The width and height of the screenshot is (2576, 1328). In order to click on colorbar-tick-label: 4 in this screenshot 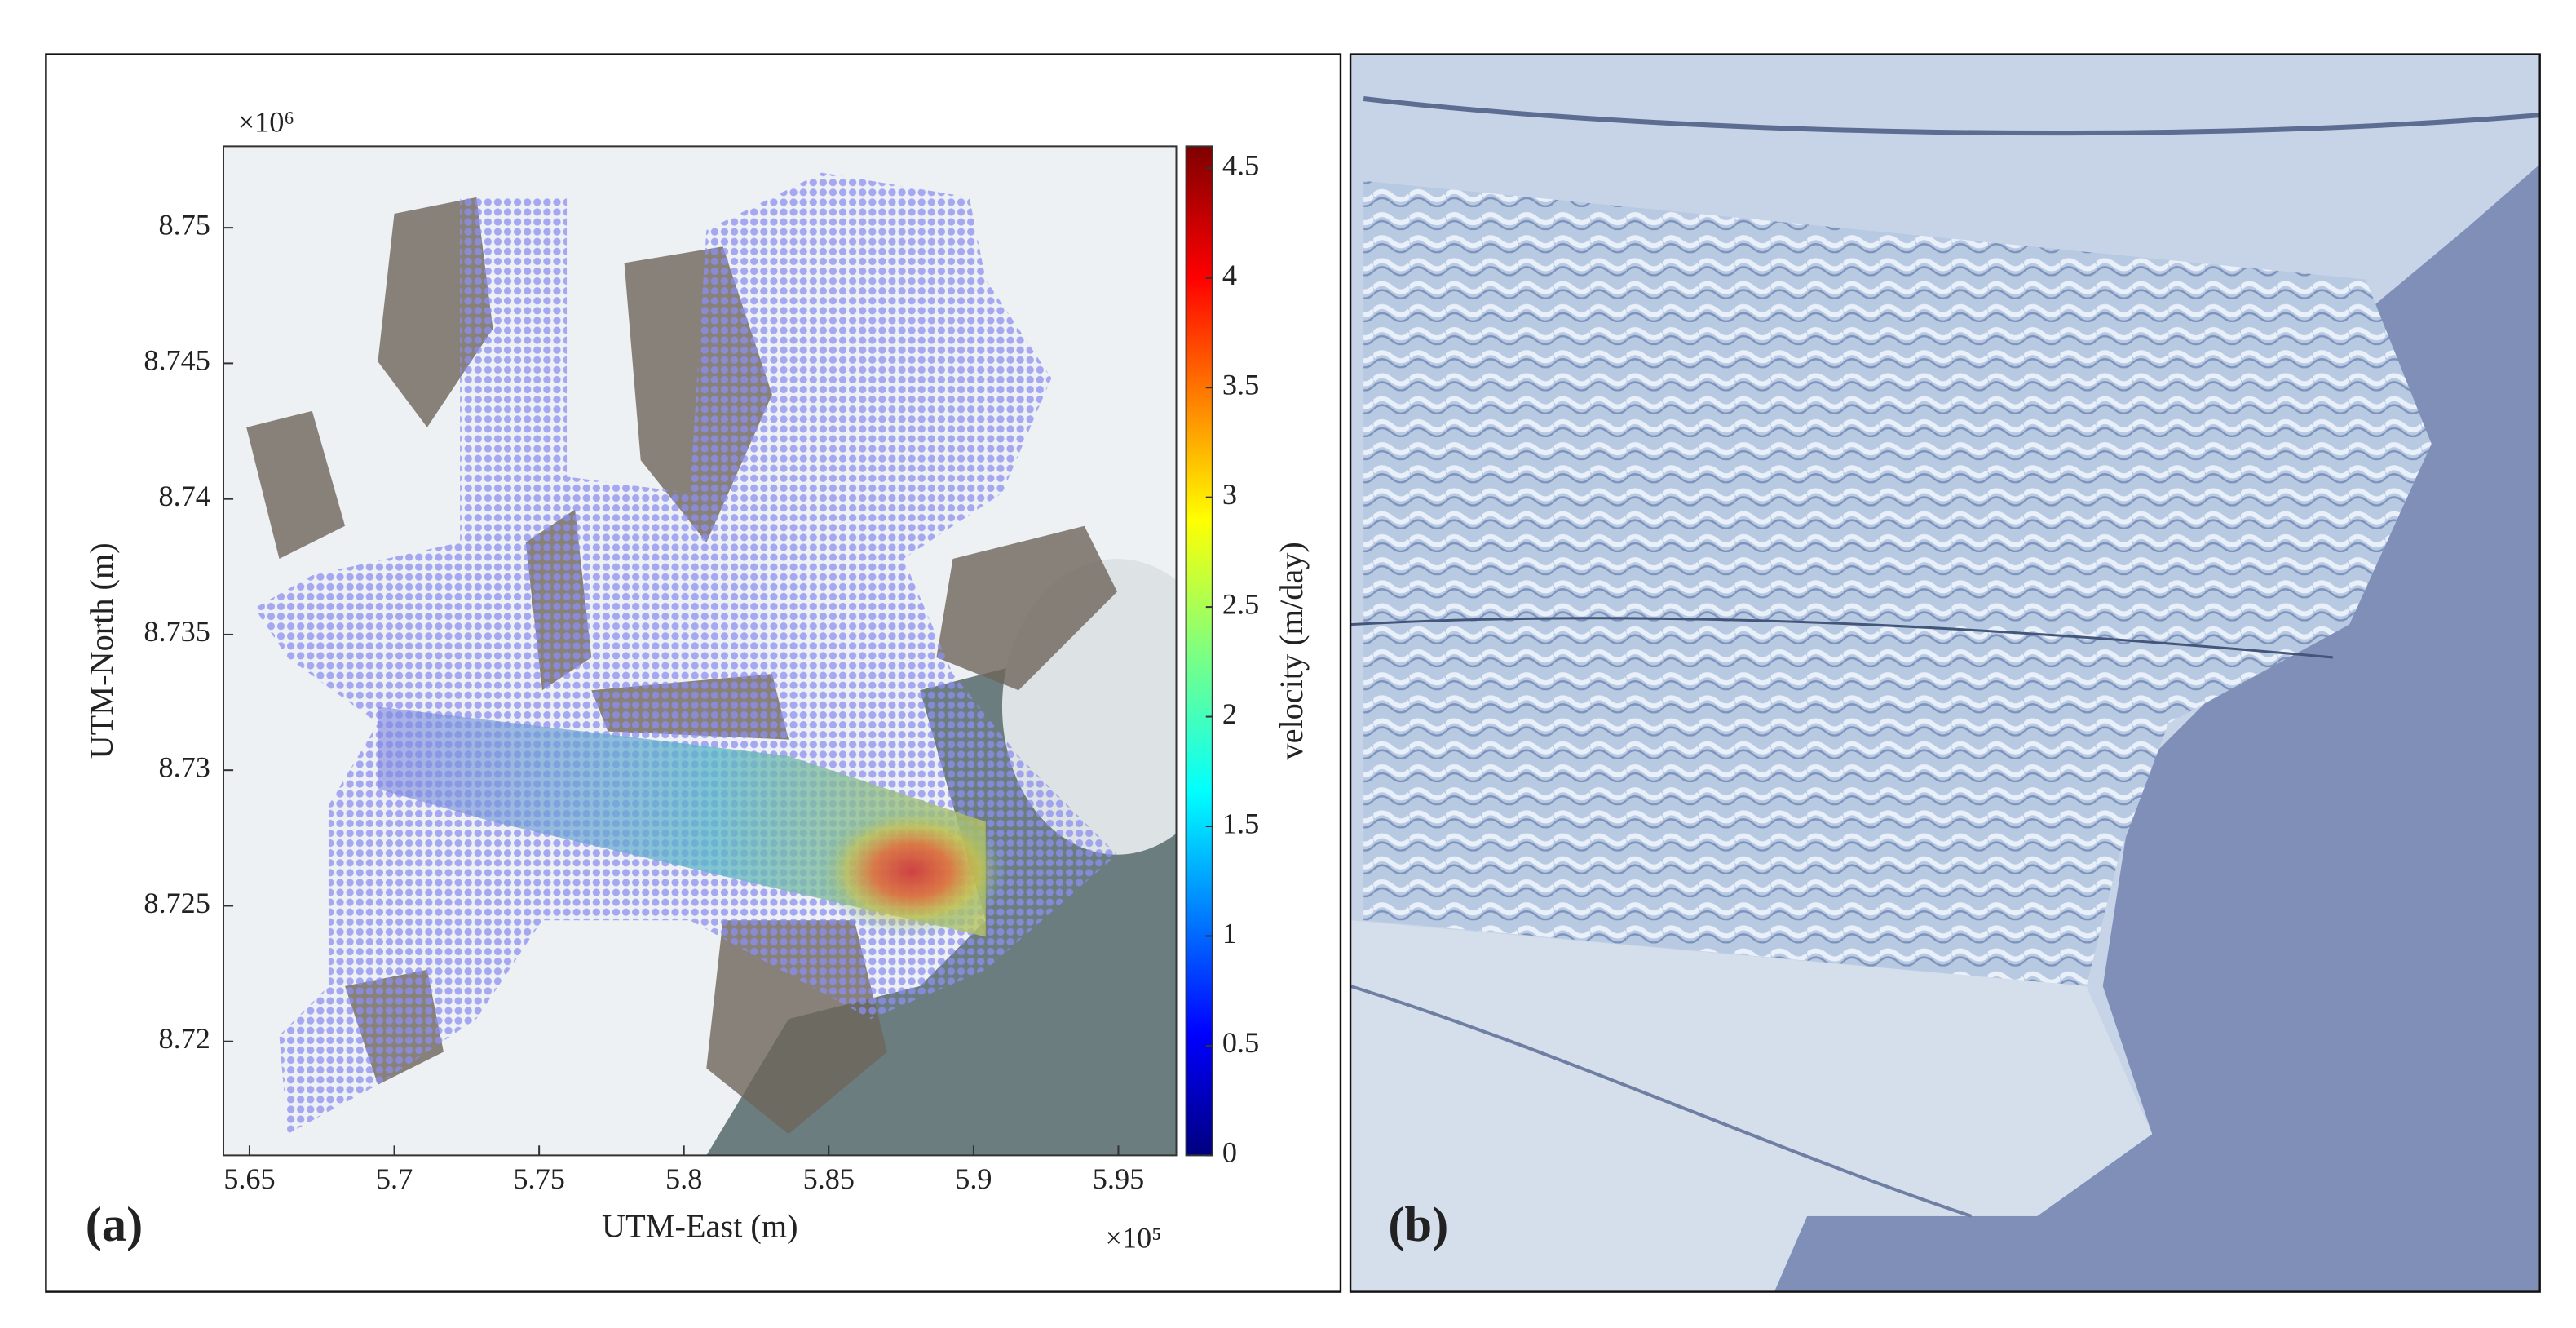, I will do `click(1229, 275)`.